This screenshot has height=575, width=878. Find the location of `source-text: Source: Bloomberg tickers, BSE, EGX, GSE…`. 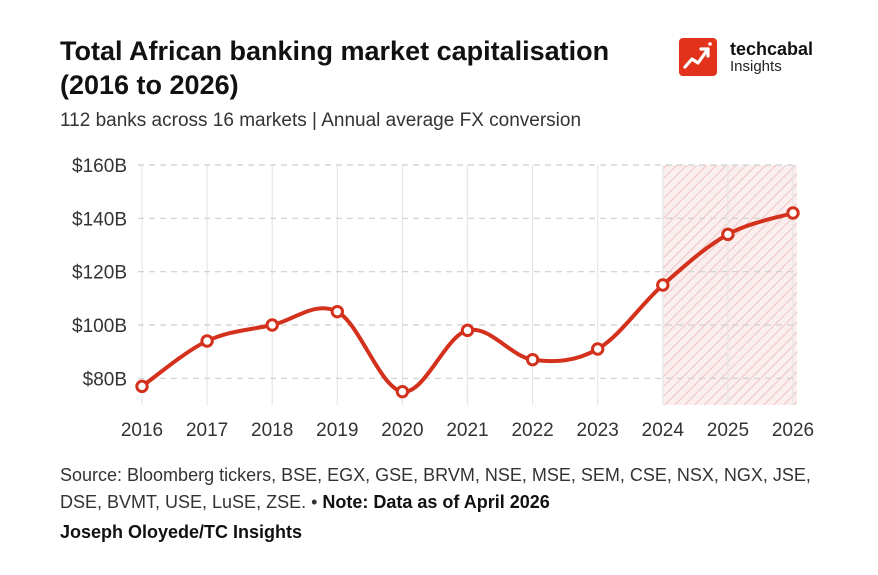

source-text: Source: Bloomberg tickers, BSE, EGX, GSE… is located at coordinates (435, 488).